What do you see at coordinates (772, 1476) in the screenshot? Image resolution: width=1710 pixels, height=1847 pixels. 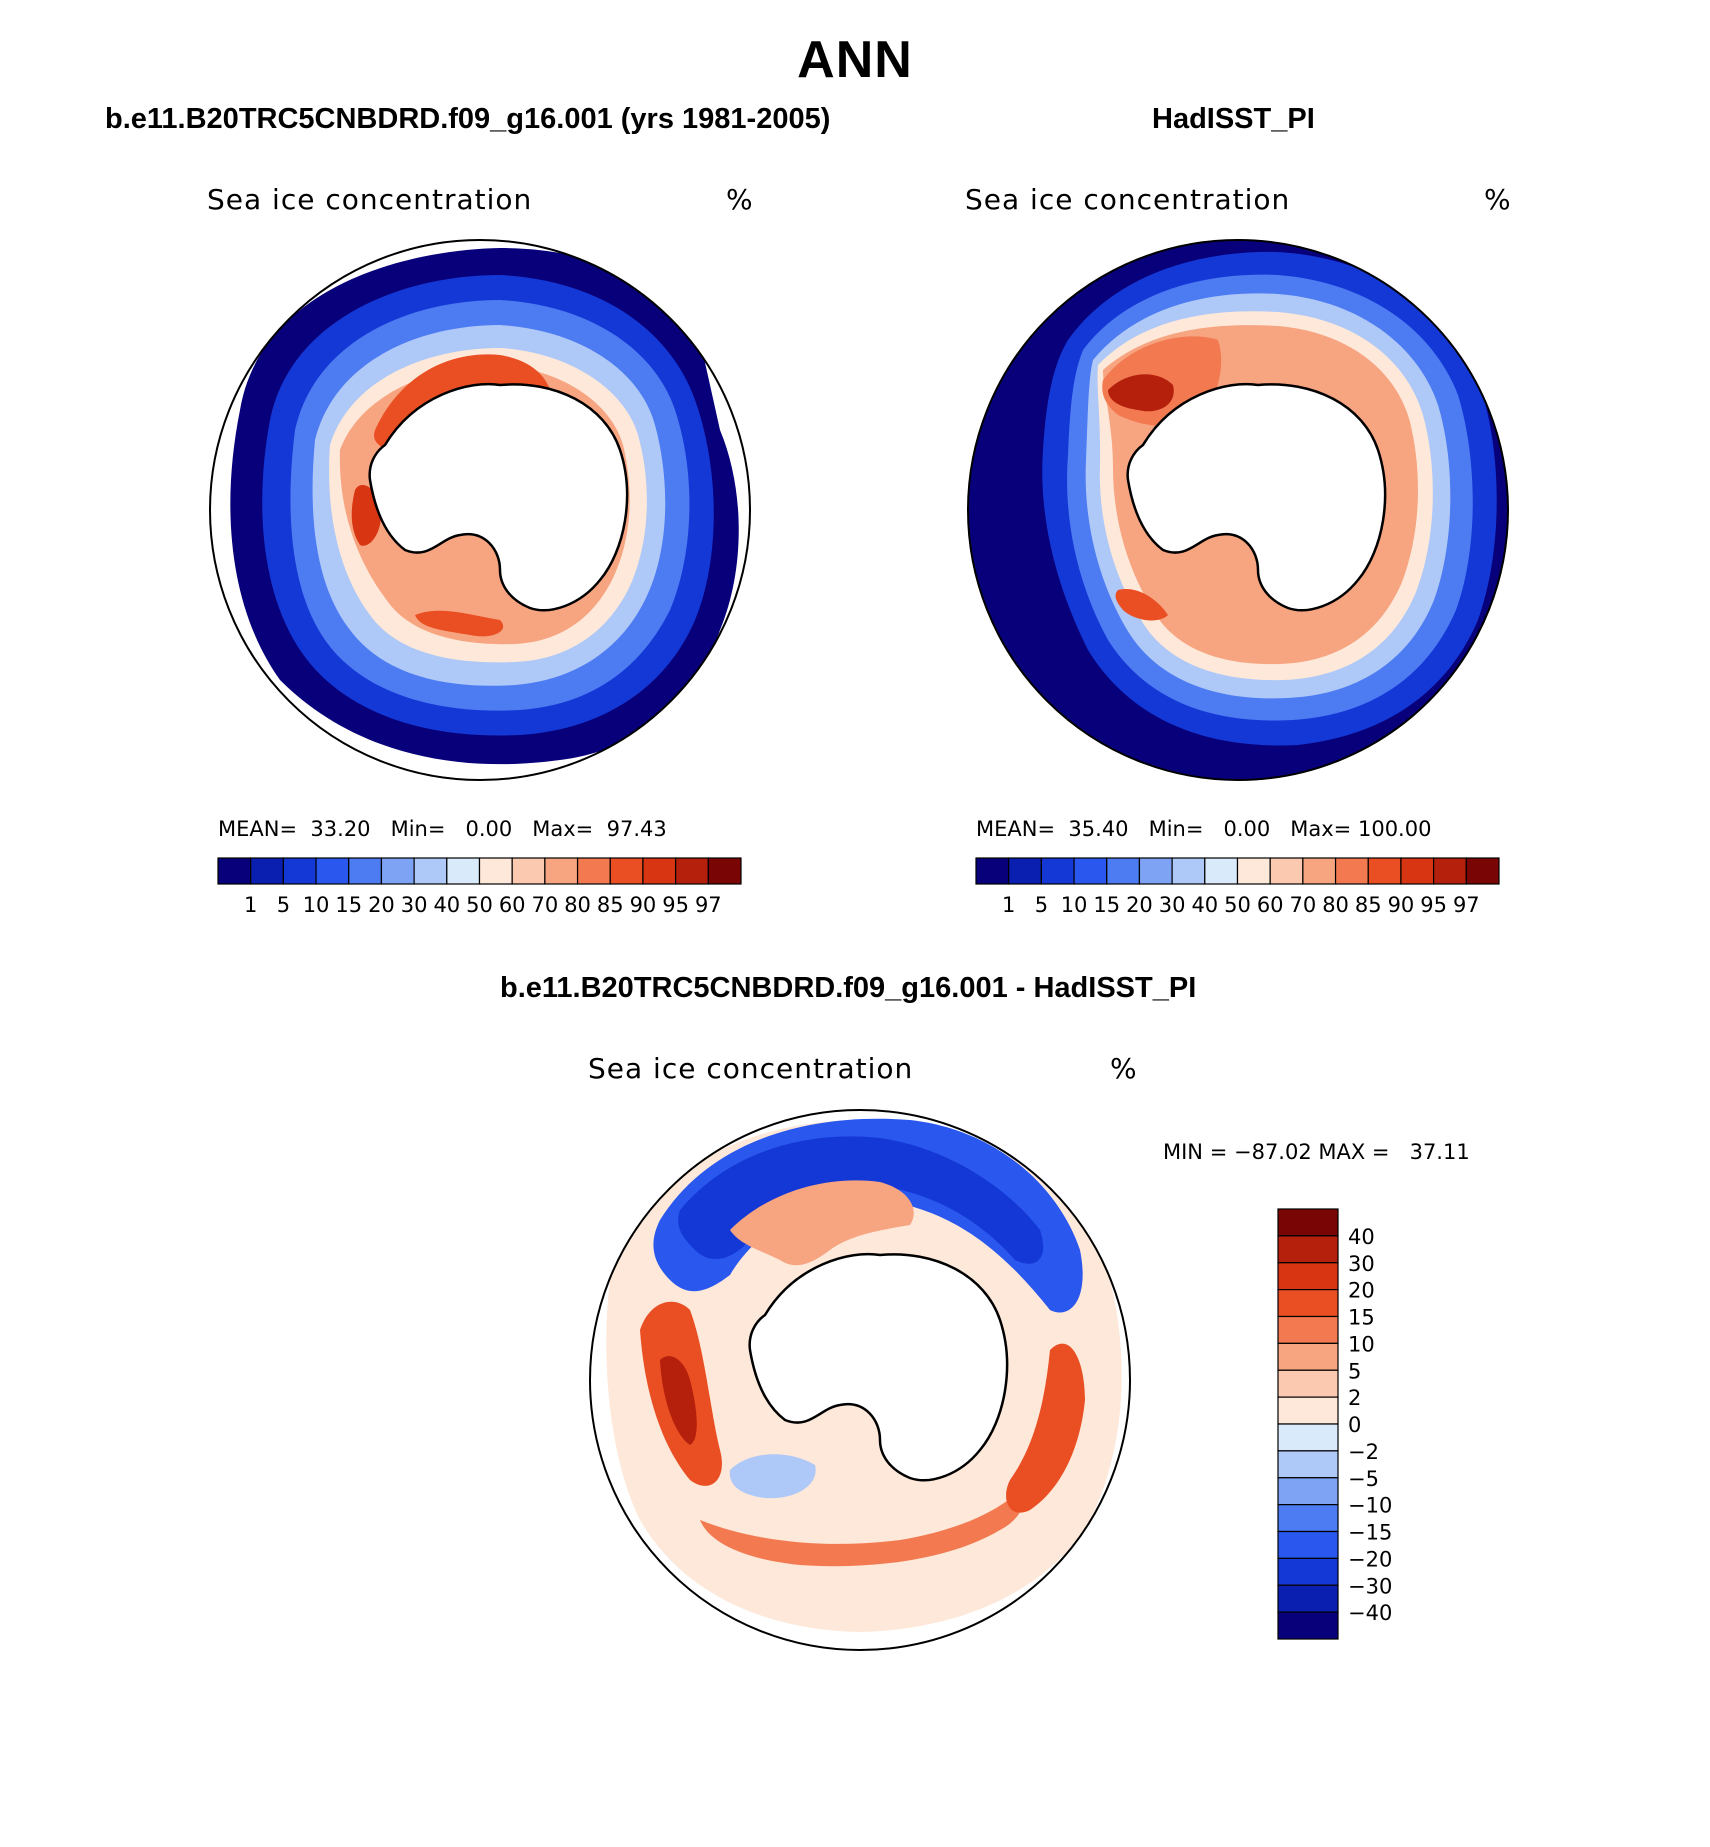 I see `diff-negative-ross` at bounding box center [772, 1476].